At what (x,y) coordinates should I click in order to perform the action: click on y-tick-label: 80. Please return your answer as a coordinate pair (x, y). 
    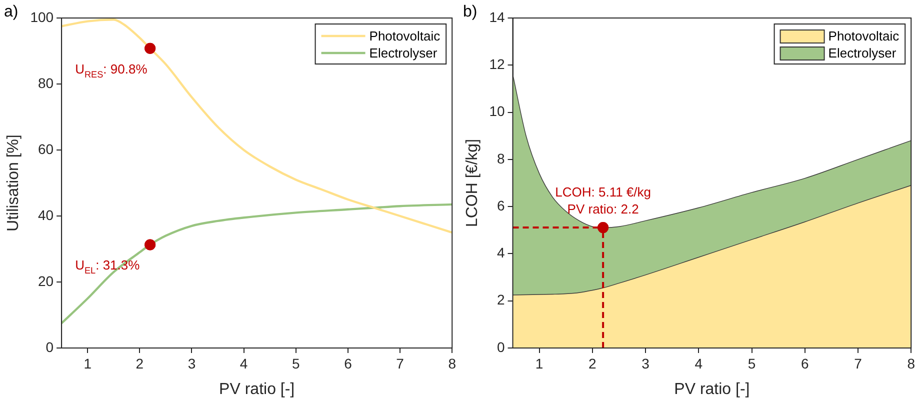
    Looking at the image, I should click on (46, 82).